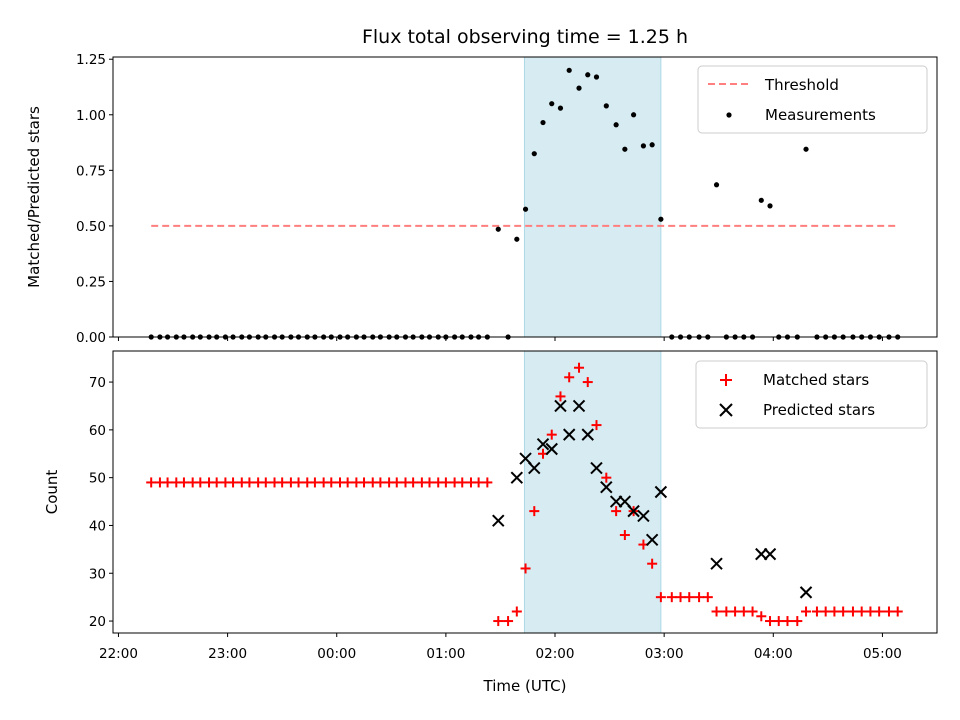  I want to click on xtick-label-3: 01:00, so click(445, 654).